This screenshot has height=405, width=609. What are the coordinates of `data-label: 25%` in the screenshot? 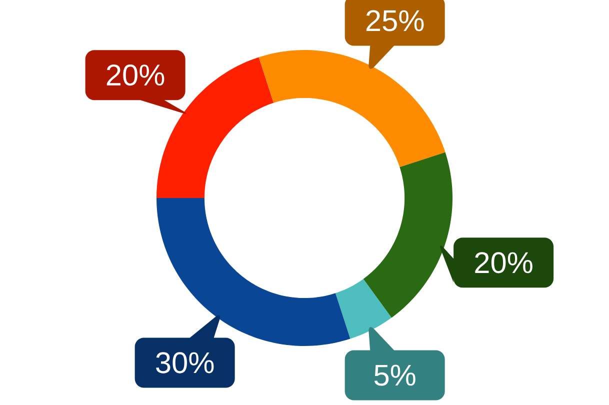 It's located at (395, 21).